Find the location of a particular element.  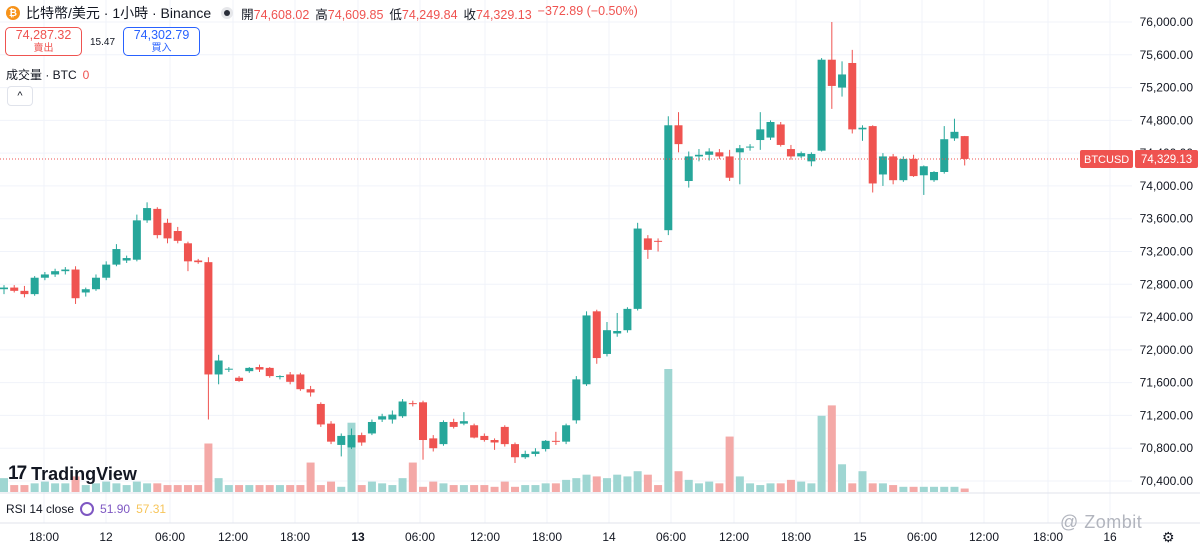

y-tick-label: 73,600.00 is located at coordinates (1167, 219).